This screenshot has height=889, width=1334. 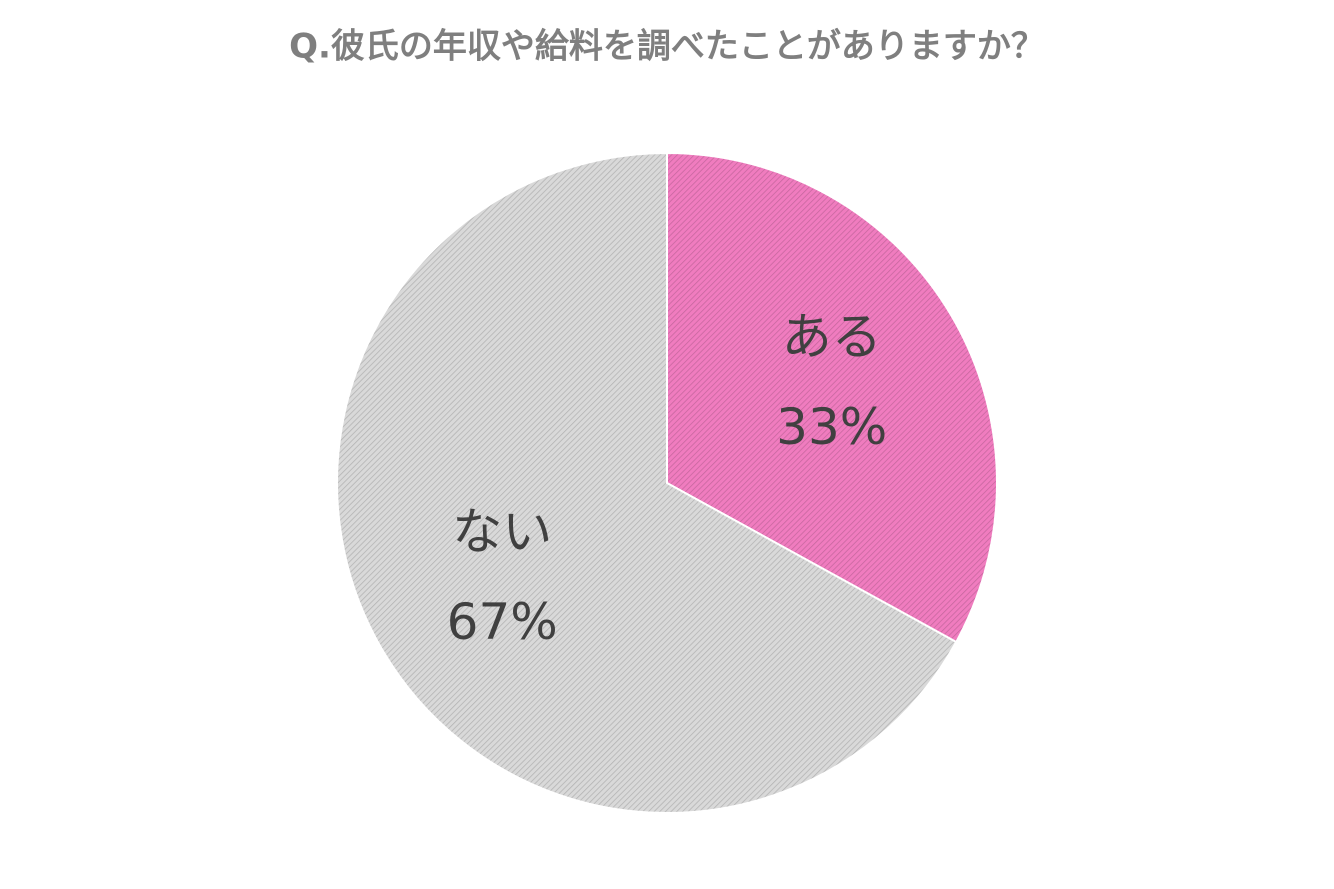 What do you see at coordinates (831, 427) in the screenshot?
I see `value-label: 33%` at bounding box center [831, 427].